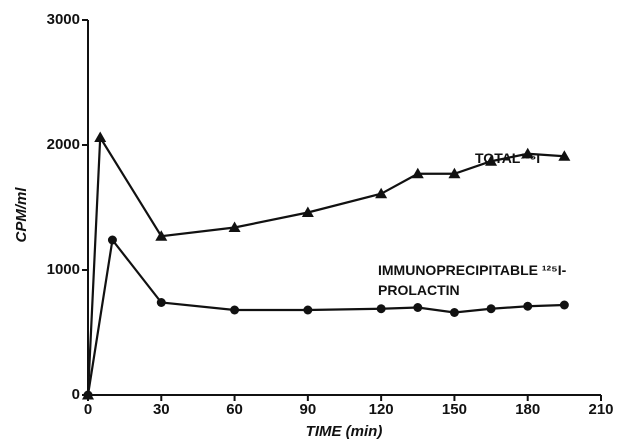  Describe the element at coordinates (161, 409) in the screenshot. I see `x-tick-label: 30` at that location.